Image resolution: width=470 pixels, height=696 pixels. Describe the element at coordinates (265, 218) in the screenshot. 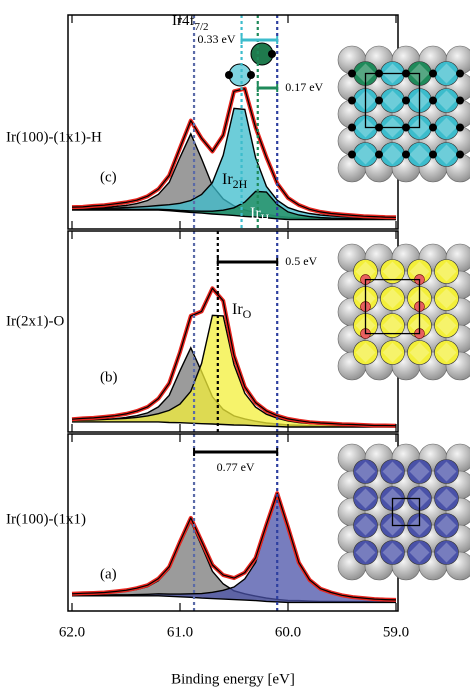

I see `label-subscript: H` at that location.